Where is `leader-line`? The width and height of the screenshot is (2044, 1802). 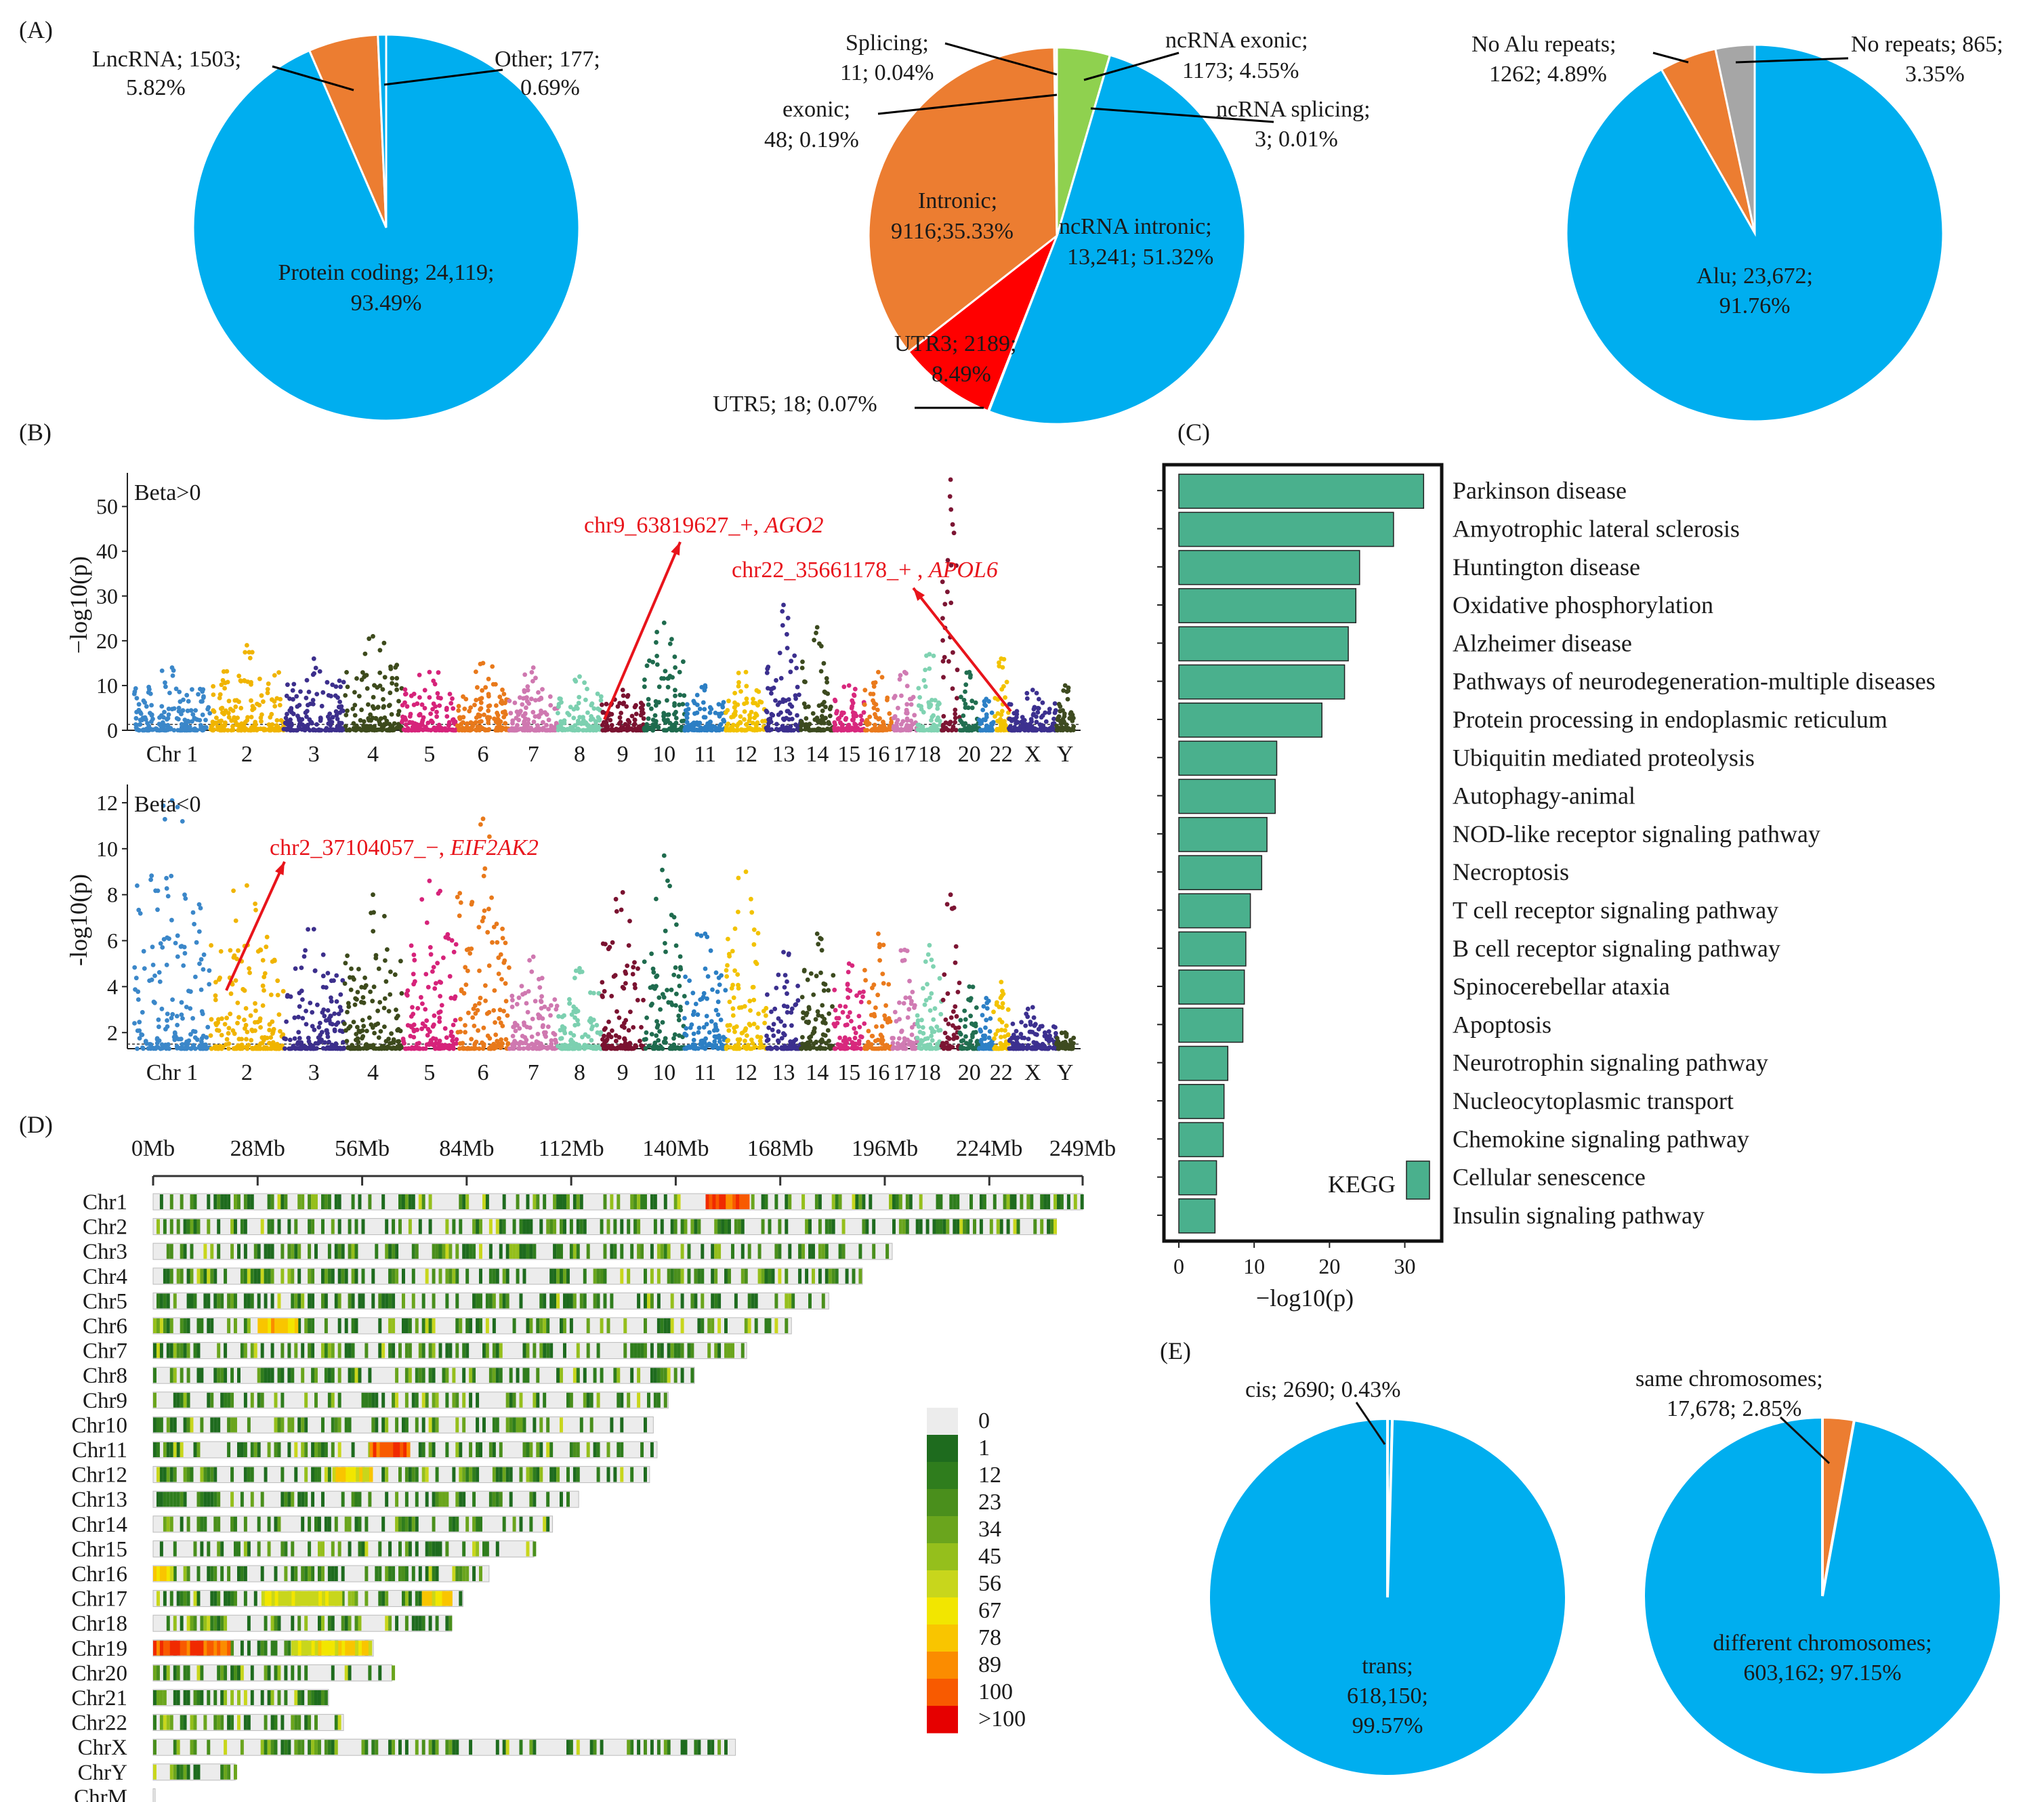 leader-line is located at coordinates (1182, 115).